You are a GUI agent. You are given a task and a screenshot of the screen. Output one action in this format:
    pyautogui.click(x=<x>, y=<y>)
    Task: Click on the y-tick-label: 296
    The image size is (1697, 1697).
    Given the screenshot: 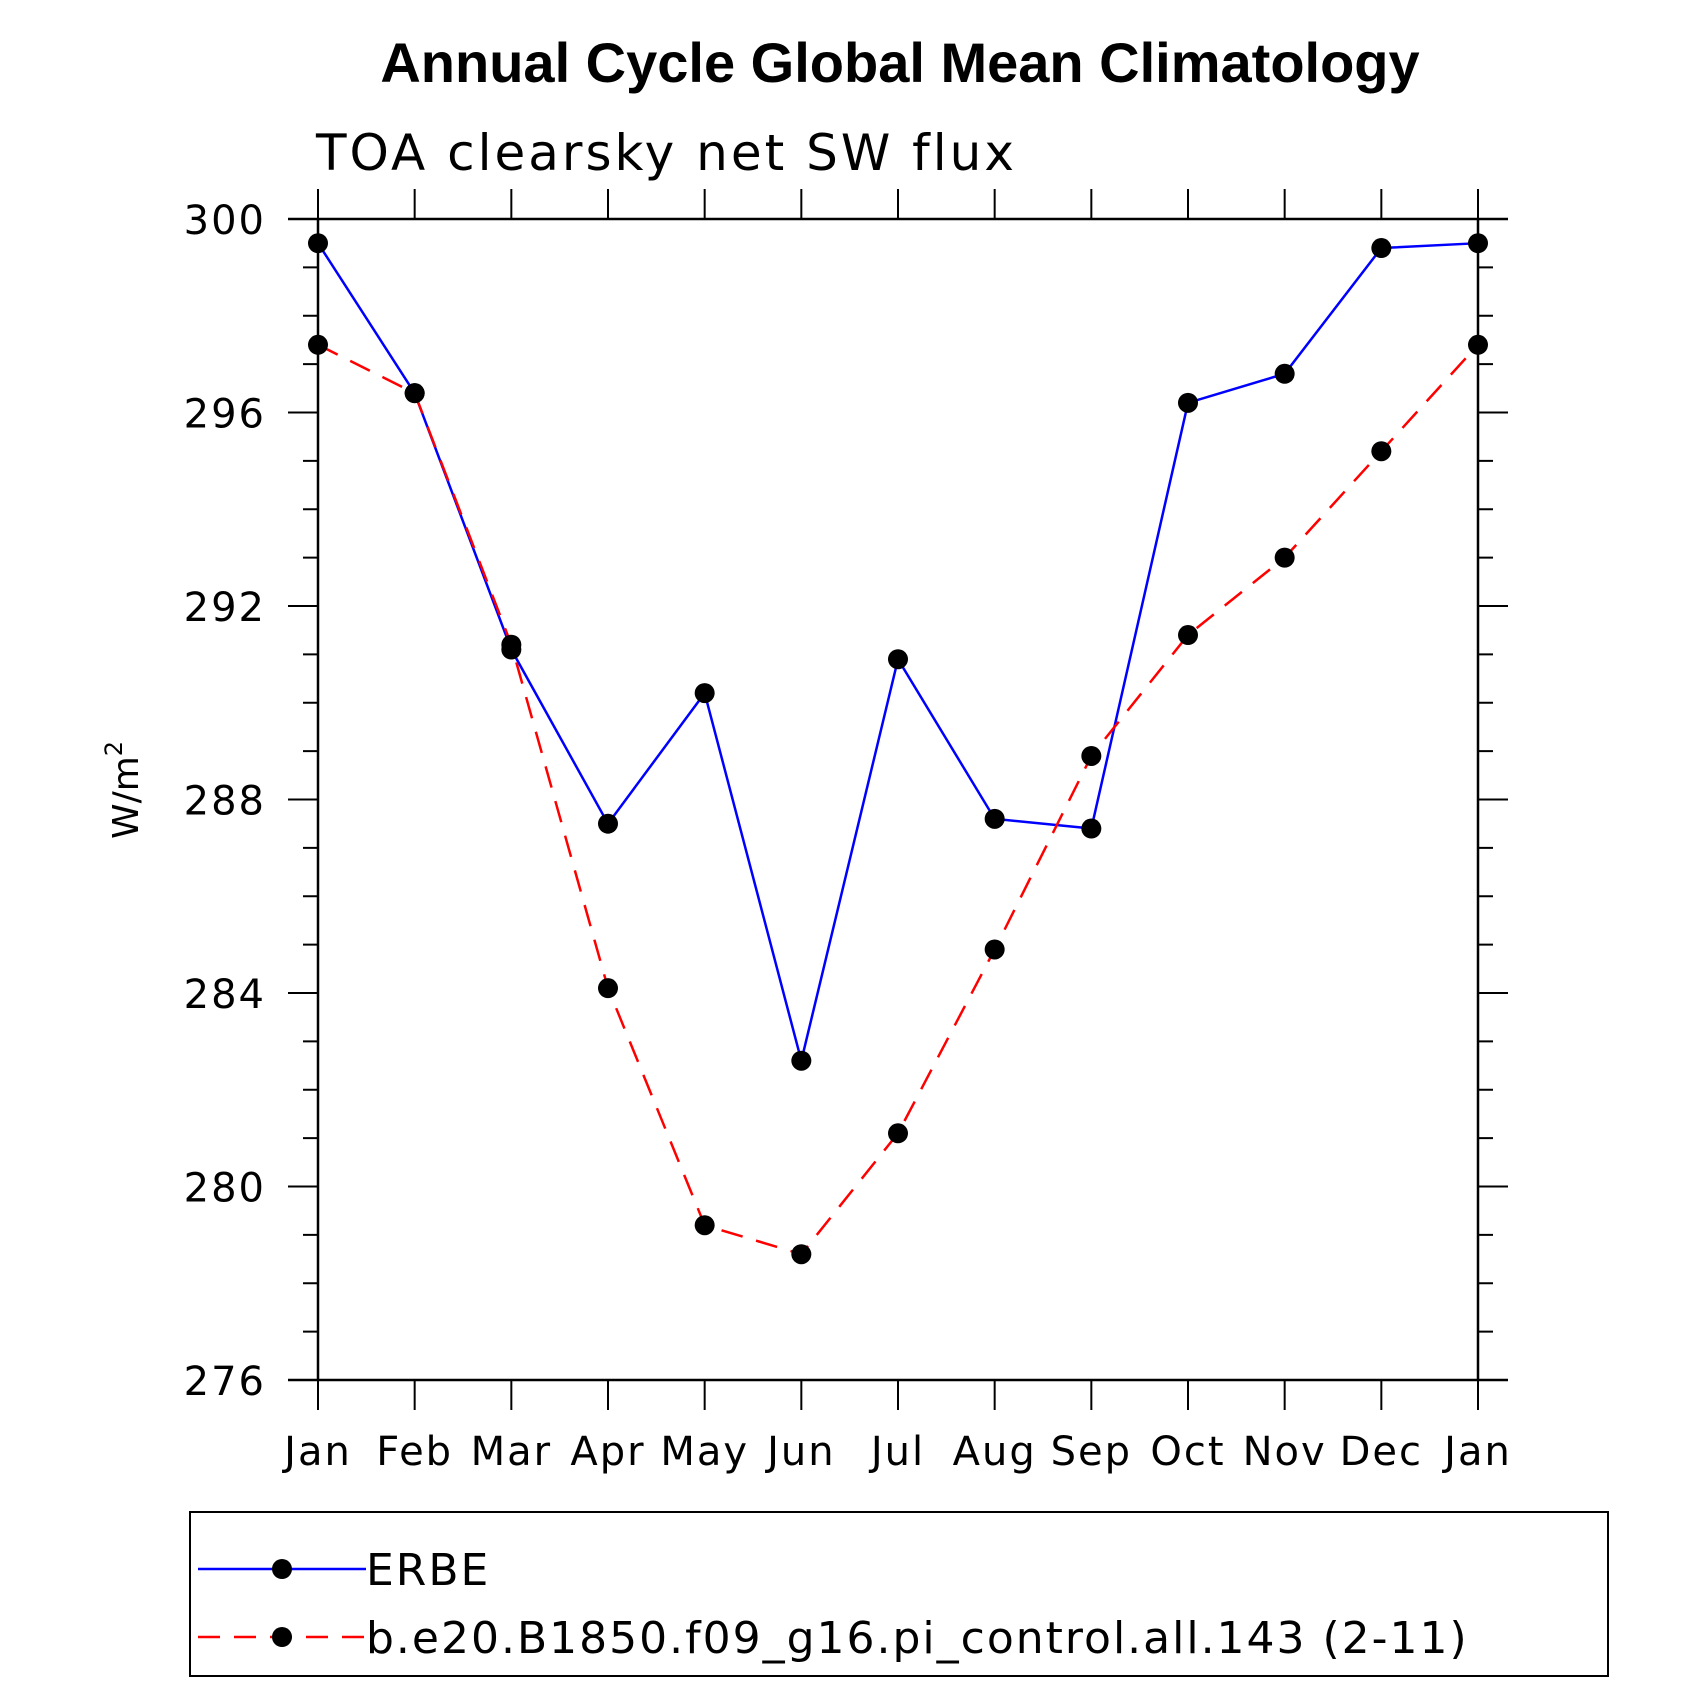 What is the action you would take?
    pyautogui.click(x=225, y=415)
    